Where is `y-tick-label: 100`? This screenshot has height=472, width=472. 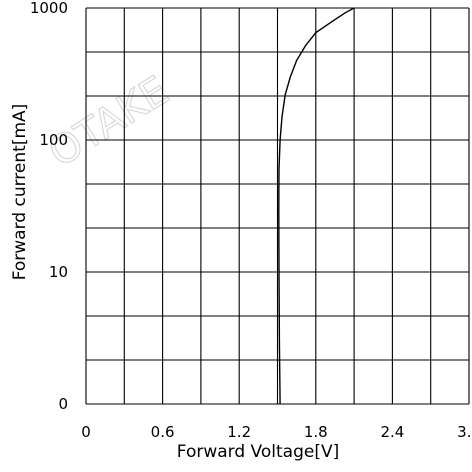 y-tick-label: 100 is located at coordinates (53, 140).